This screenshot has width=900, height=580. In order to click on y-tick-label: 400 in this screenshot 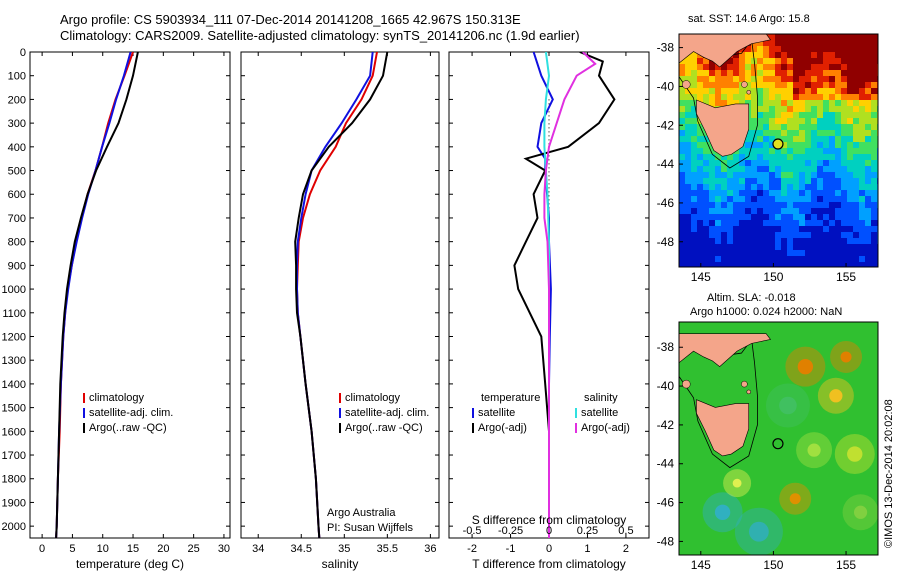, I will do `click(17, 148)`.